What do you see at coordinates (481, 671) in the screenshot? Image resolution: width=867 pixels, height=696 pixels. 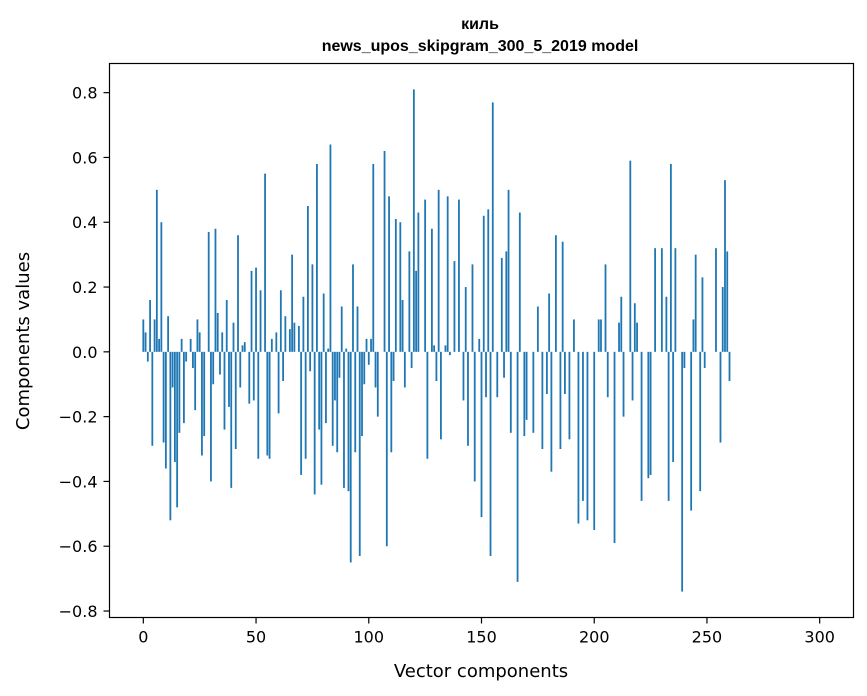 I see `x-axis-label: Vector components` at bounding box center [481, 671].